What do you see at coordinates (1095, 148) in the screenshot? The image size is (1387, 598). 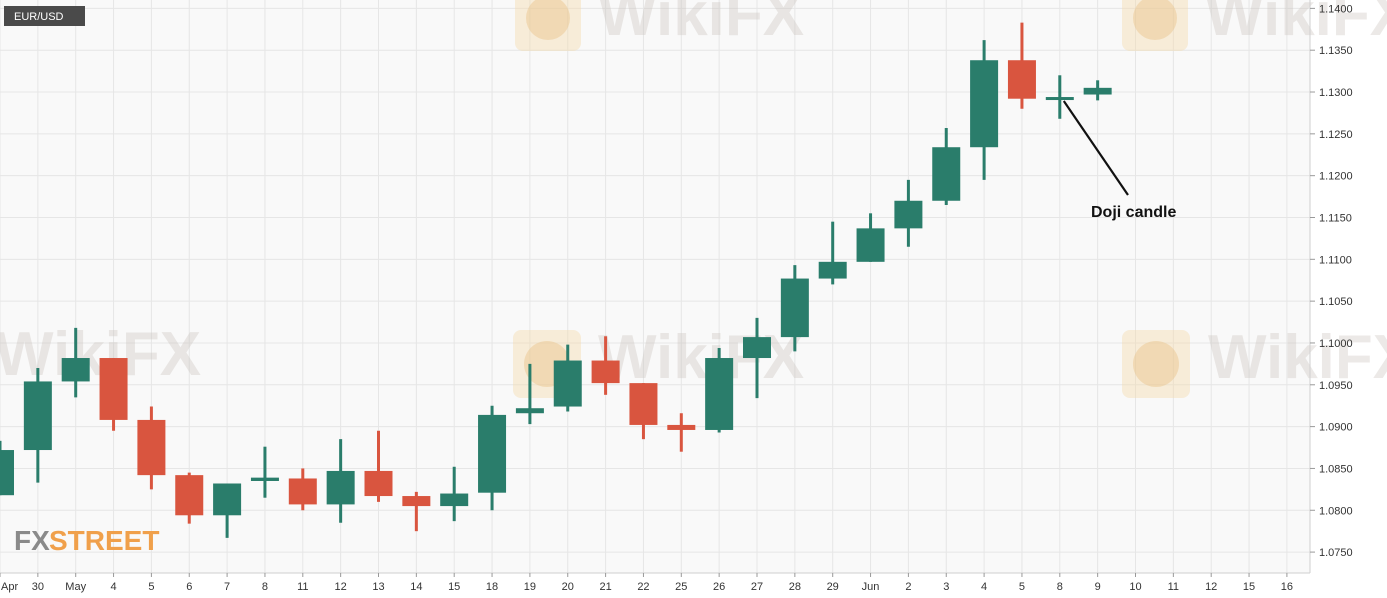 I see `annotation-arrow-line` at bounding box center [1095, 148].